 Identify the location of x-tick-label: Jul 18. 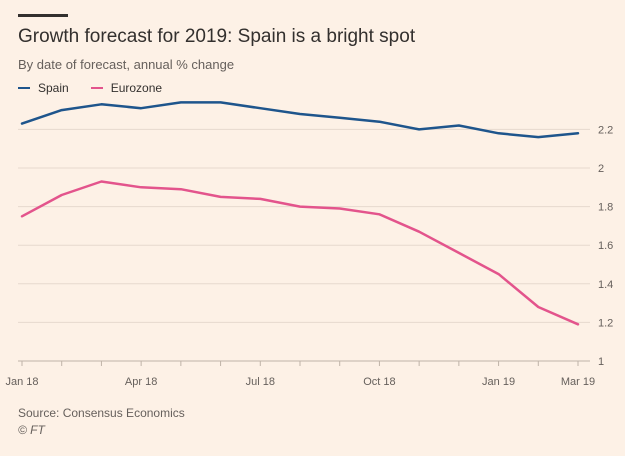
(260, 382).